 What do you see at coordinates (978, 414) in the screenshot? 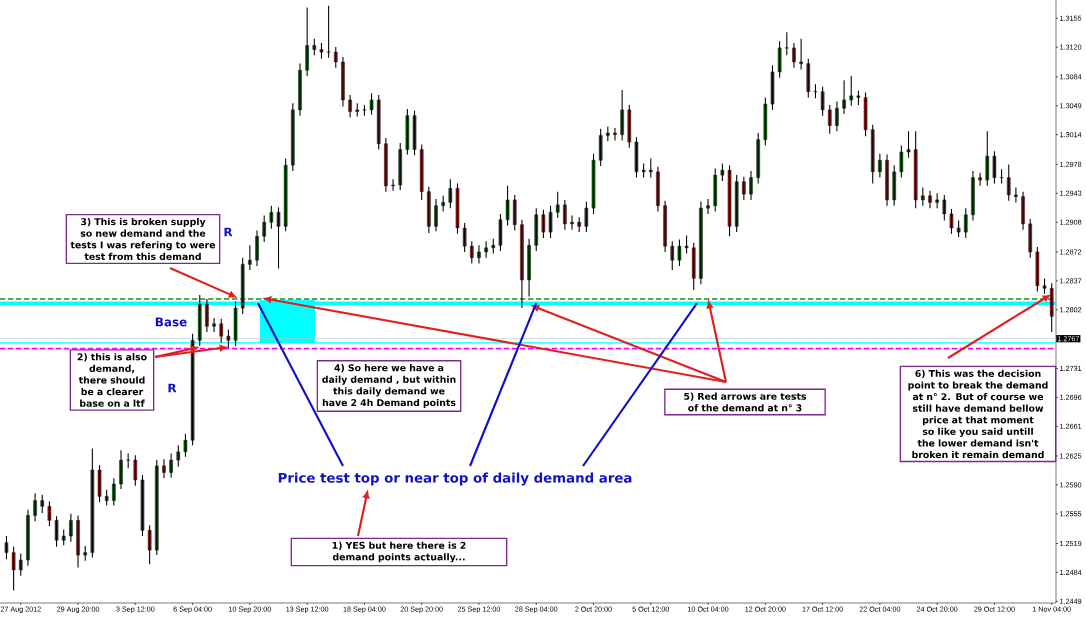
I see `annotation: 6) This was the decision point to break the demand at n° 2. But of course we still have demand bellow price at that moment so like you said untill the lower demand isn't broken it remain demand` at bounding box center [978, 414].